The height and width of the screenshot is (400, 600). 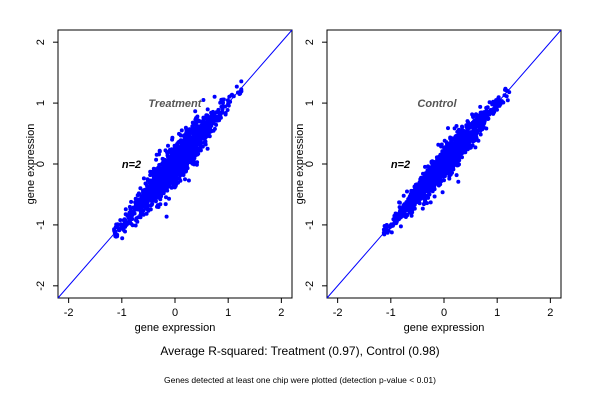 What do you see at coordinates (41, 225) in the screenshot?
I see `treatment-y-tick-label: -1` at bounding box center [41, 225].